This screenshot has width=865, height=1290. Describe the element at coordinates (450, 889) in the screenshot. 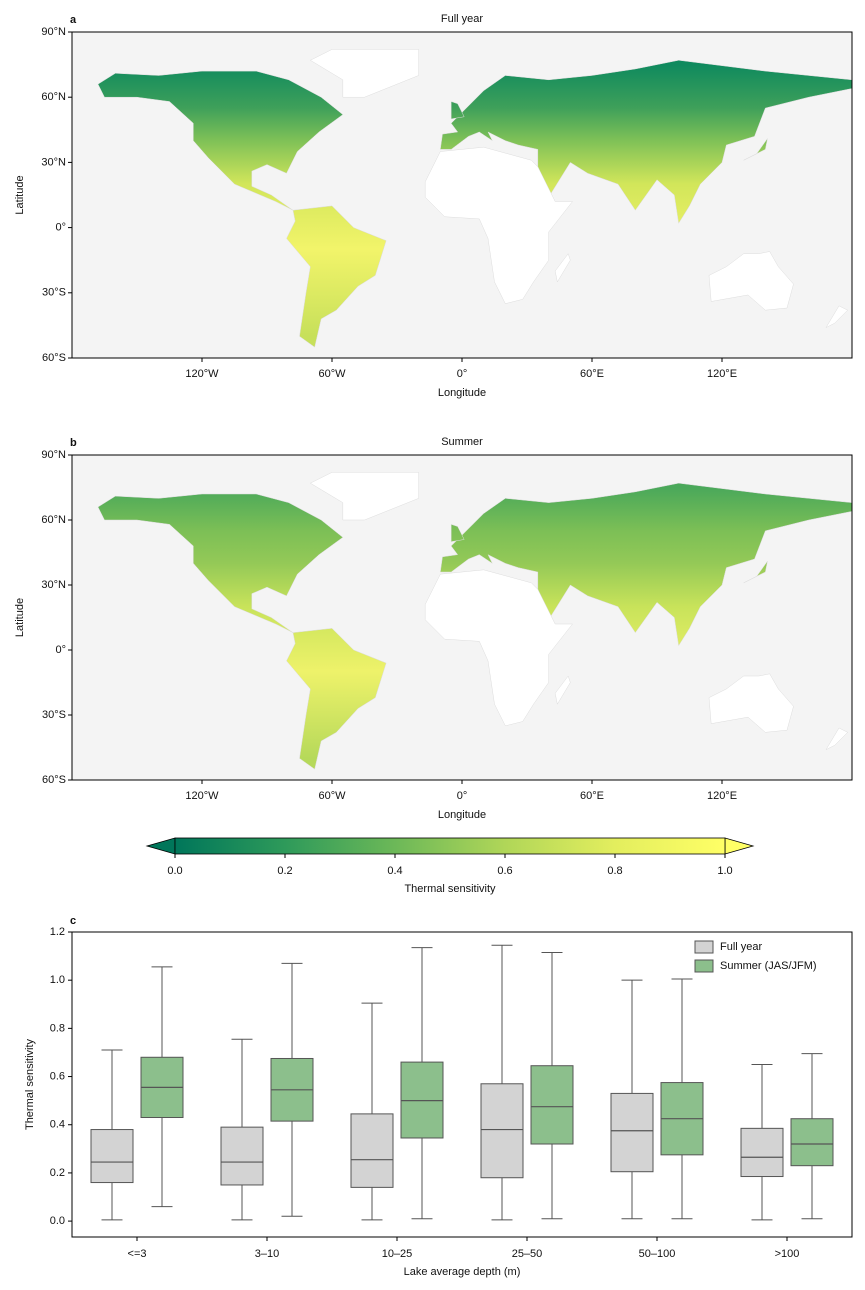

I see `colorbar-label: Thermal sensitivity` at that location.